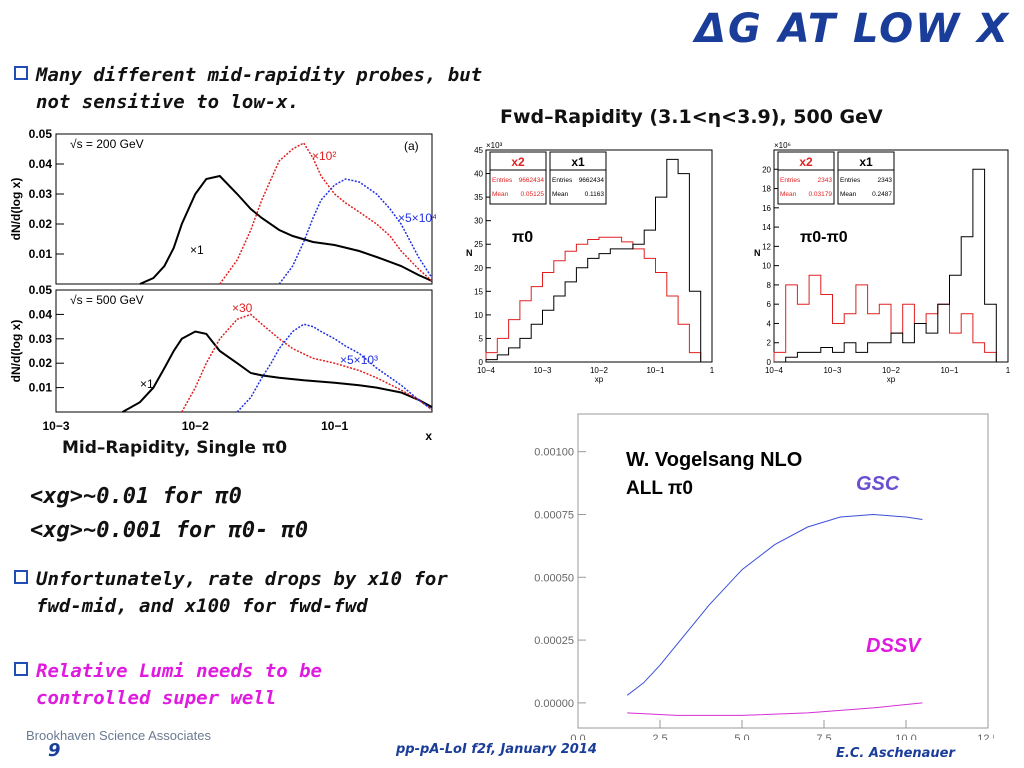 The image size is (1024, 768). What do you see at coordinates (554, 578) in the screenshot?
I see `y-tick-label: 0.00050` at bounding box center [554, 578].